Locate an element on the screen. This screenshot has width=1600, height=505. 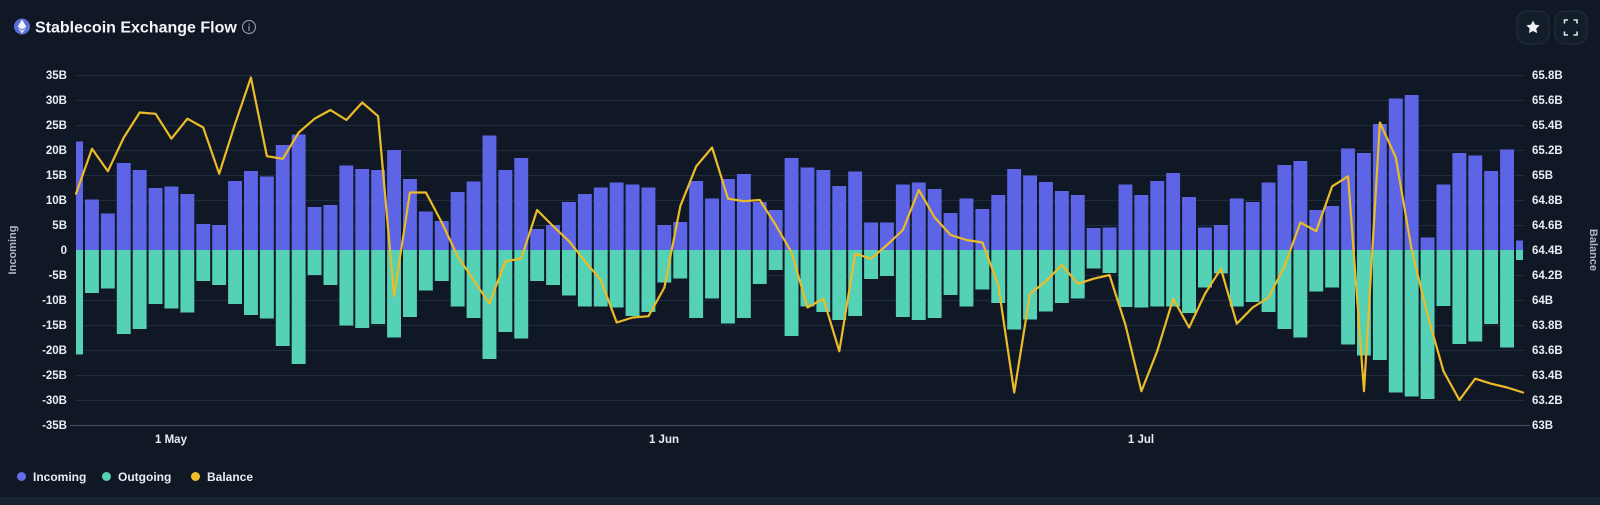
svg-text: 64.6B is located at coordinates (1547, 226).